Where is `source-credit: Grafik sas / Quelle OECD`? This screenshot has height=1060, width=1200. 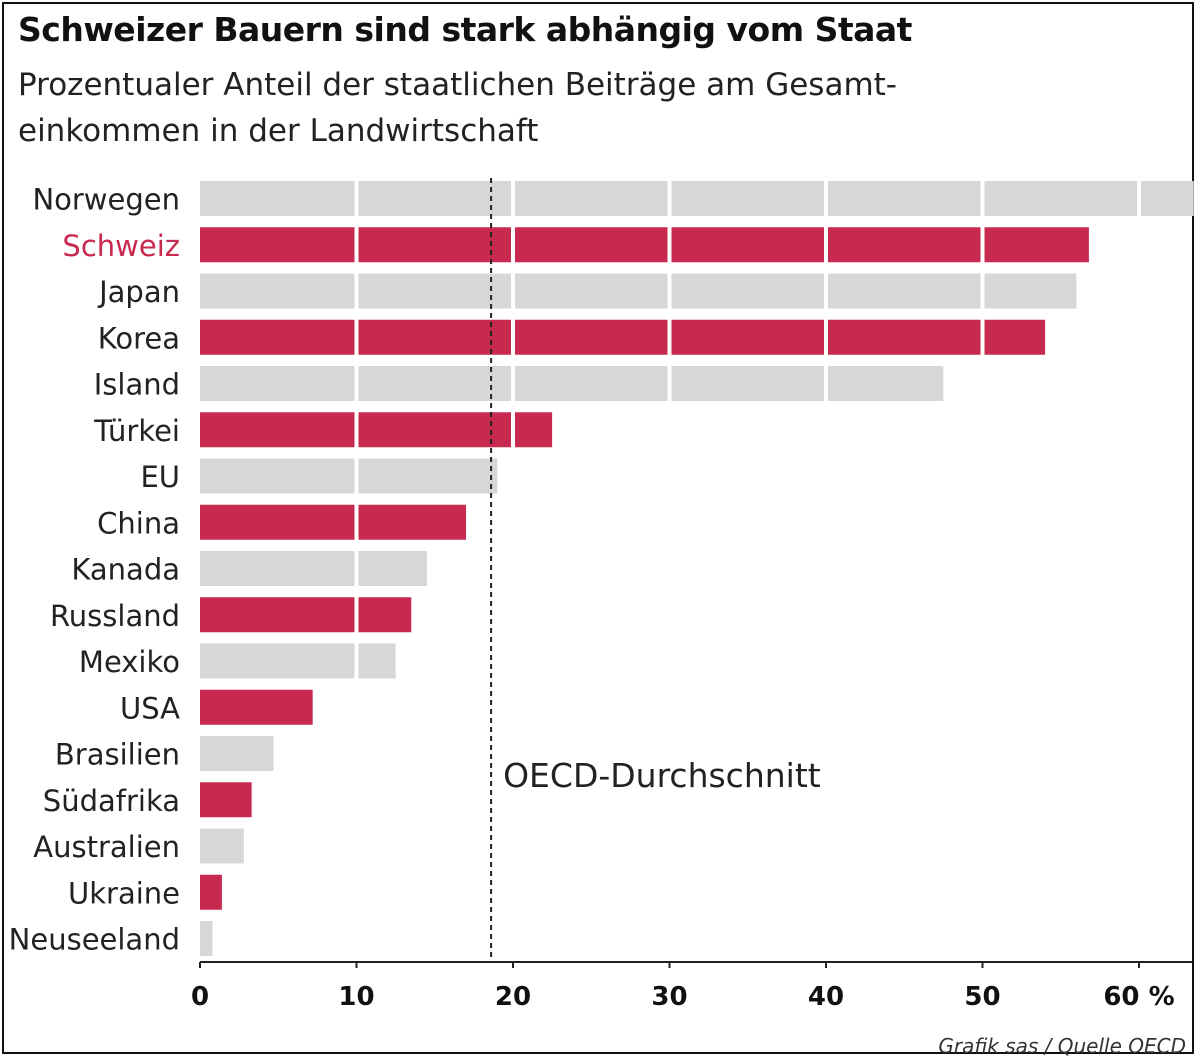 source-credit: Grafik sas / Quelle OECD is located at coordinates (1062, 1046).